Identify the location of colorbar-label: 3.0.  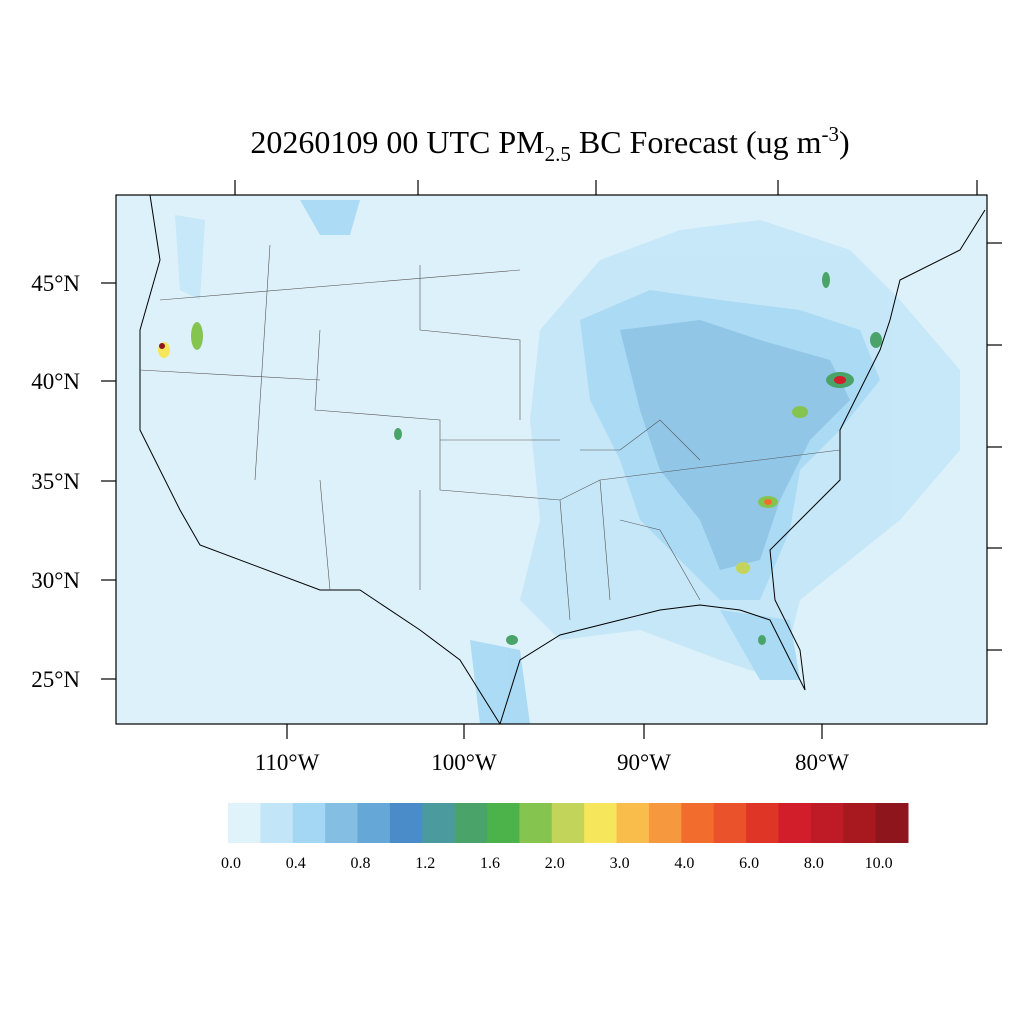
(620, 863).